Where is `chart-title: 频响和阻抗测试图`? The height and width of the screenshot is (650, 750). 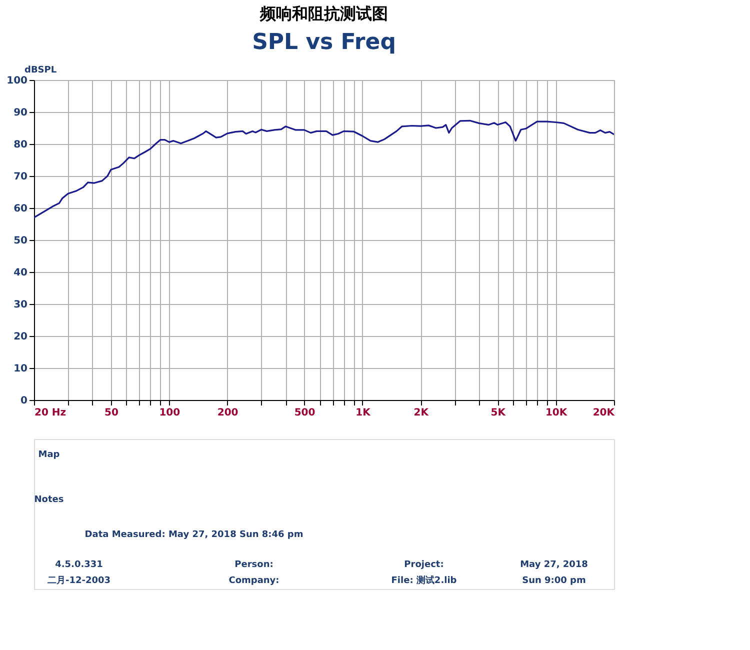
chart-title: 频响和阻抗测试图 is located at coordinates (323, 13).